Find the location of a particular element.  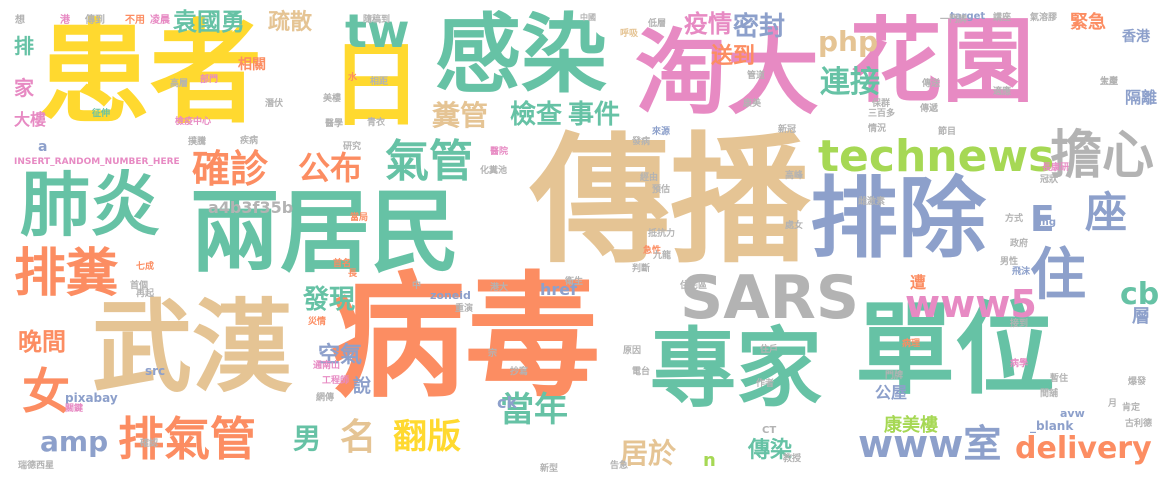

word: a4b3f35b is located at coordinates (251, 207).